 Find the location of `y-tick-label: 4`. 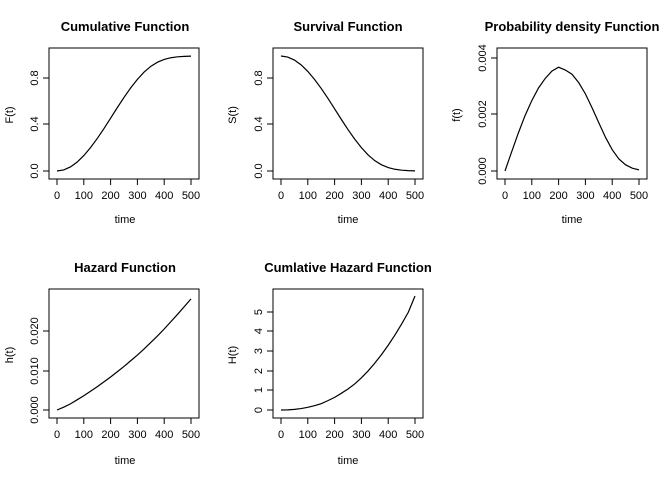

y-tick-label: 4 is located at coordinates (259, 331).